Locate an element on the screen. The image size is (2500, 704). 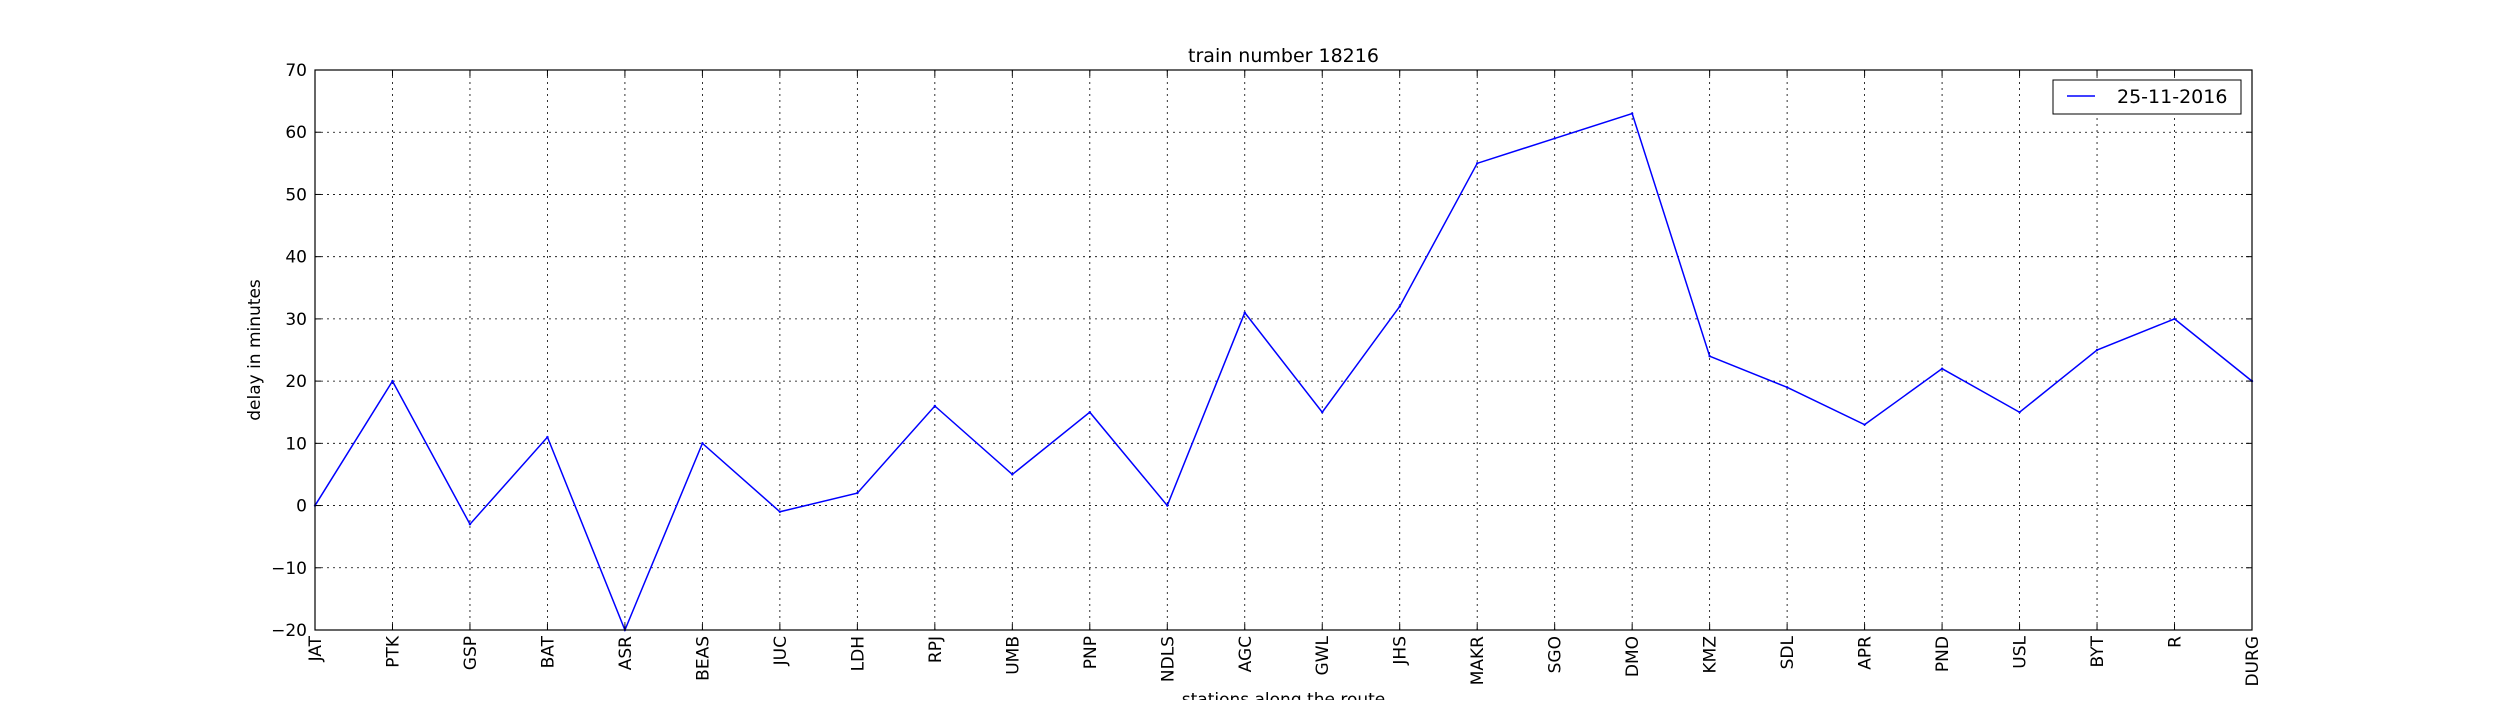
y-tick-label: 30 is located at coordinates (296, 320).